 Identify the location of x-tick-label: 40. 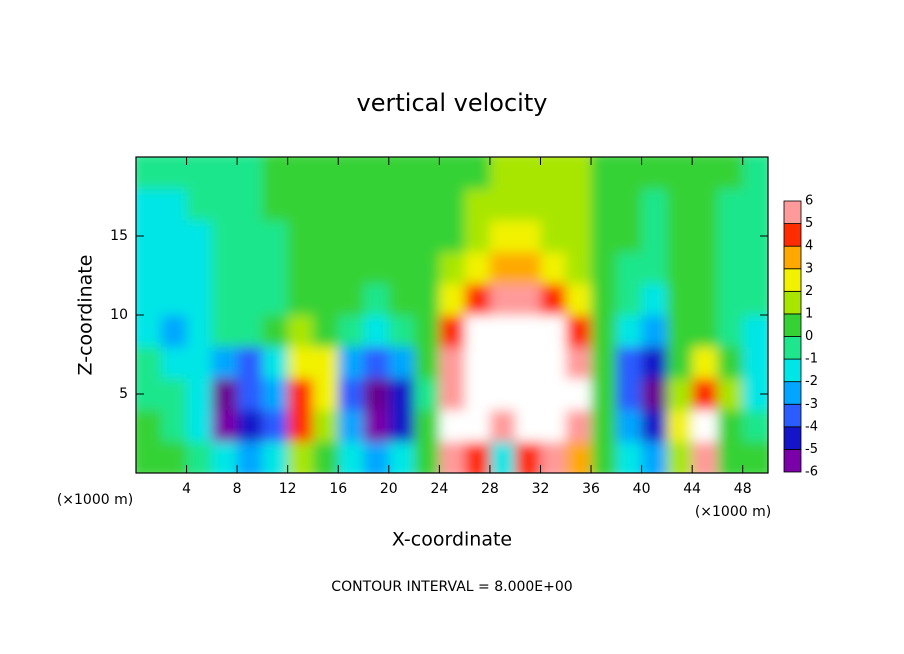
(642, 489).